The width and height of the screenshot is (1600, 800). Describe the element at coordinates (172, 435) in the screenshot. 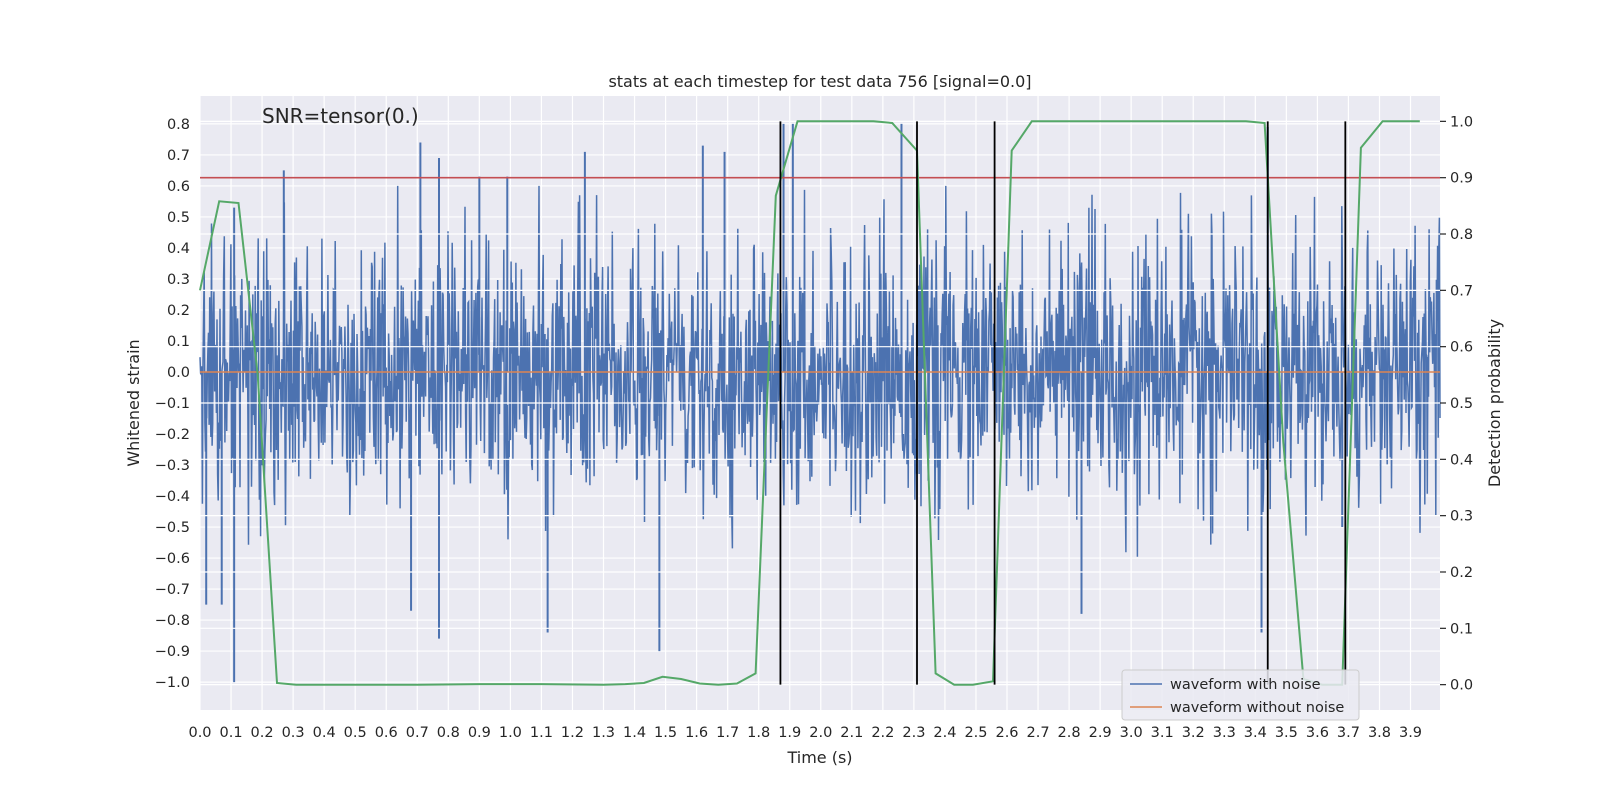

I see `y-left-tick-label: −0.2` at that location.